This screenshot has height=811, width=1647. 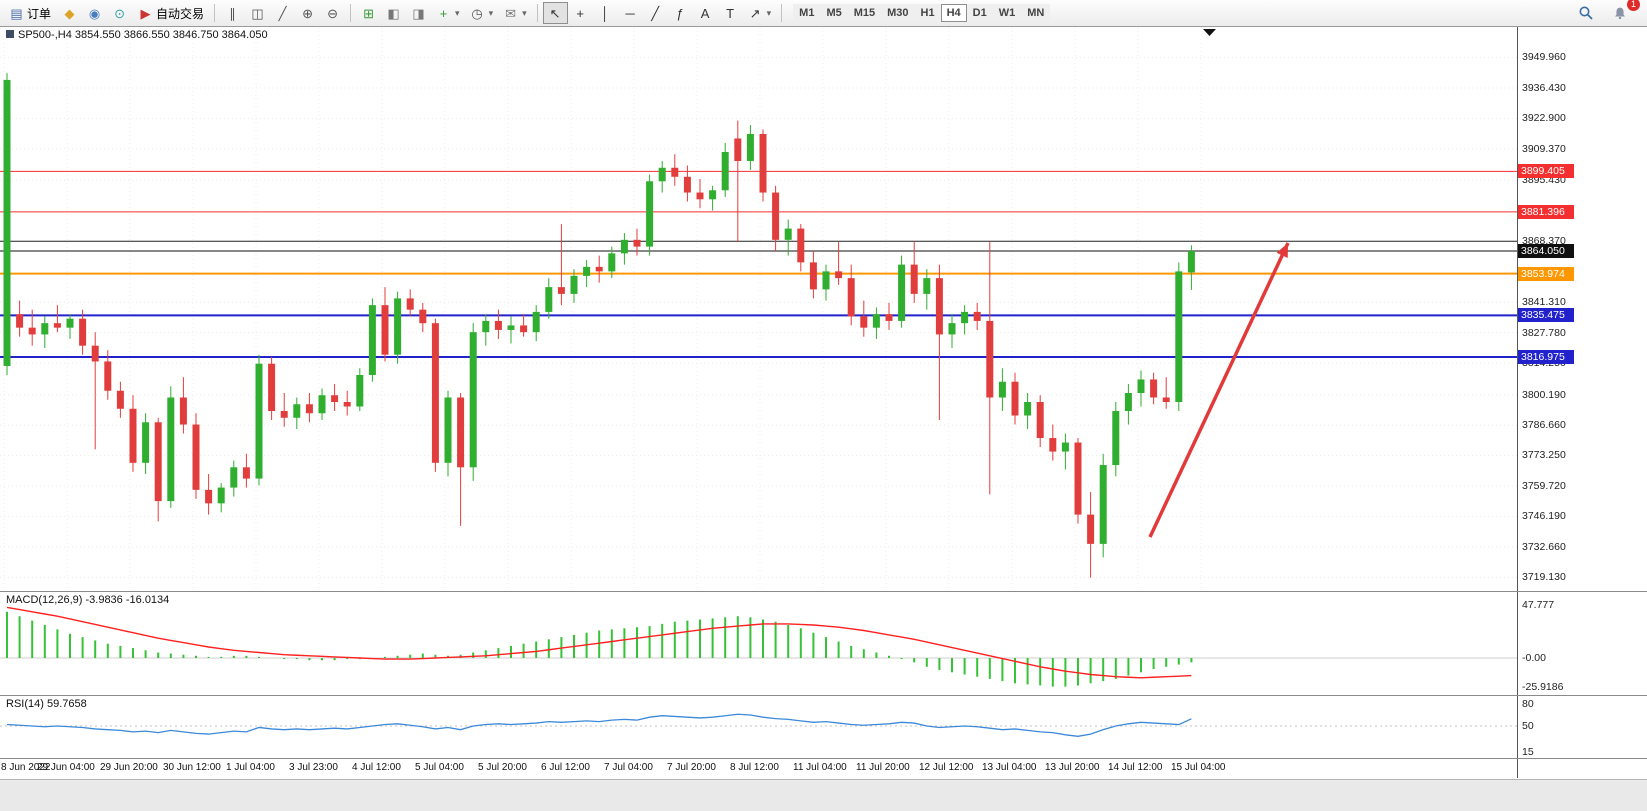 I want to click on zoom-out-icon: ⊖, so click(x=332, y=13).